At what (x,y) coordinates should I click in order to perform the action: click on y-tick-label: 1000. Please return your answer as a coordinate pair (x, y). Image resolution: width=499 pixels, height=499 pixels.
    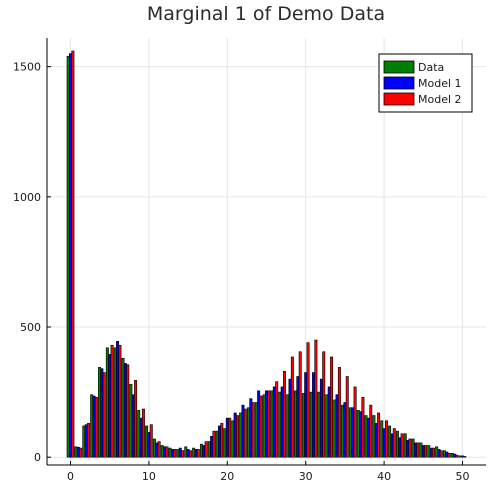
    Looking at the image, I should click on (27, 197).